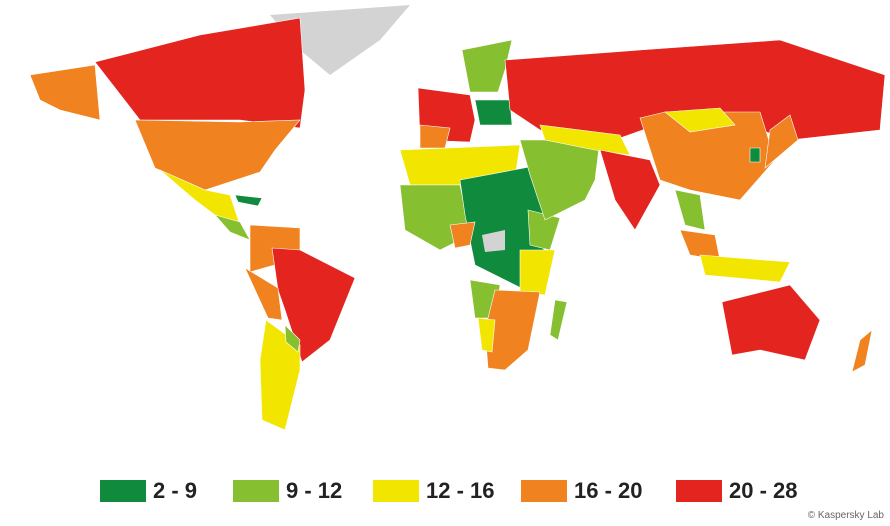 Image resolution: width=890 pixels, height=526 pixels. Describe the element at coordinates (460, 490) in the screenshot. I see `legend-label: 12 - 16` at that location.